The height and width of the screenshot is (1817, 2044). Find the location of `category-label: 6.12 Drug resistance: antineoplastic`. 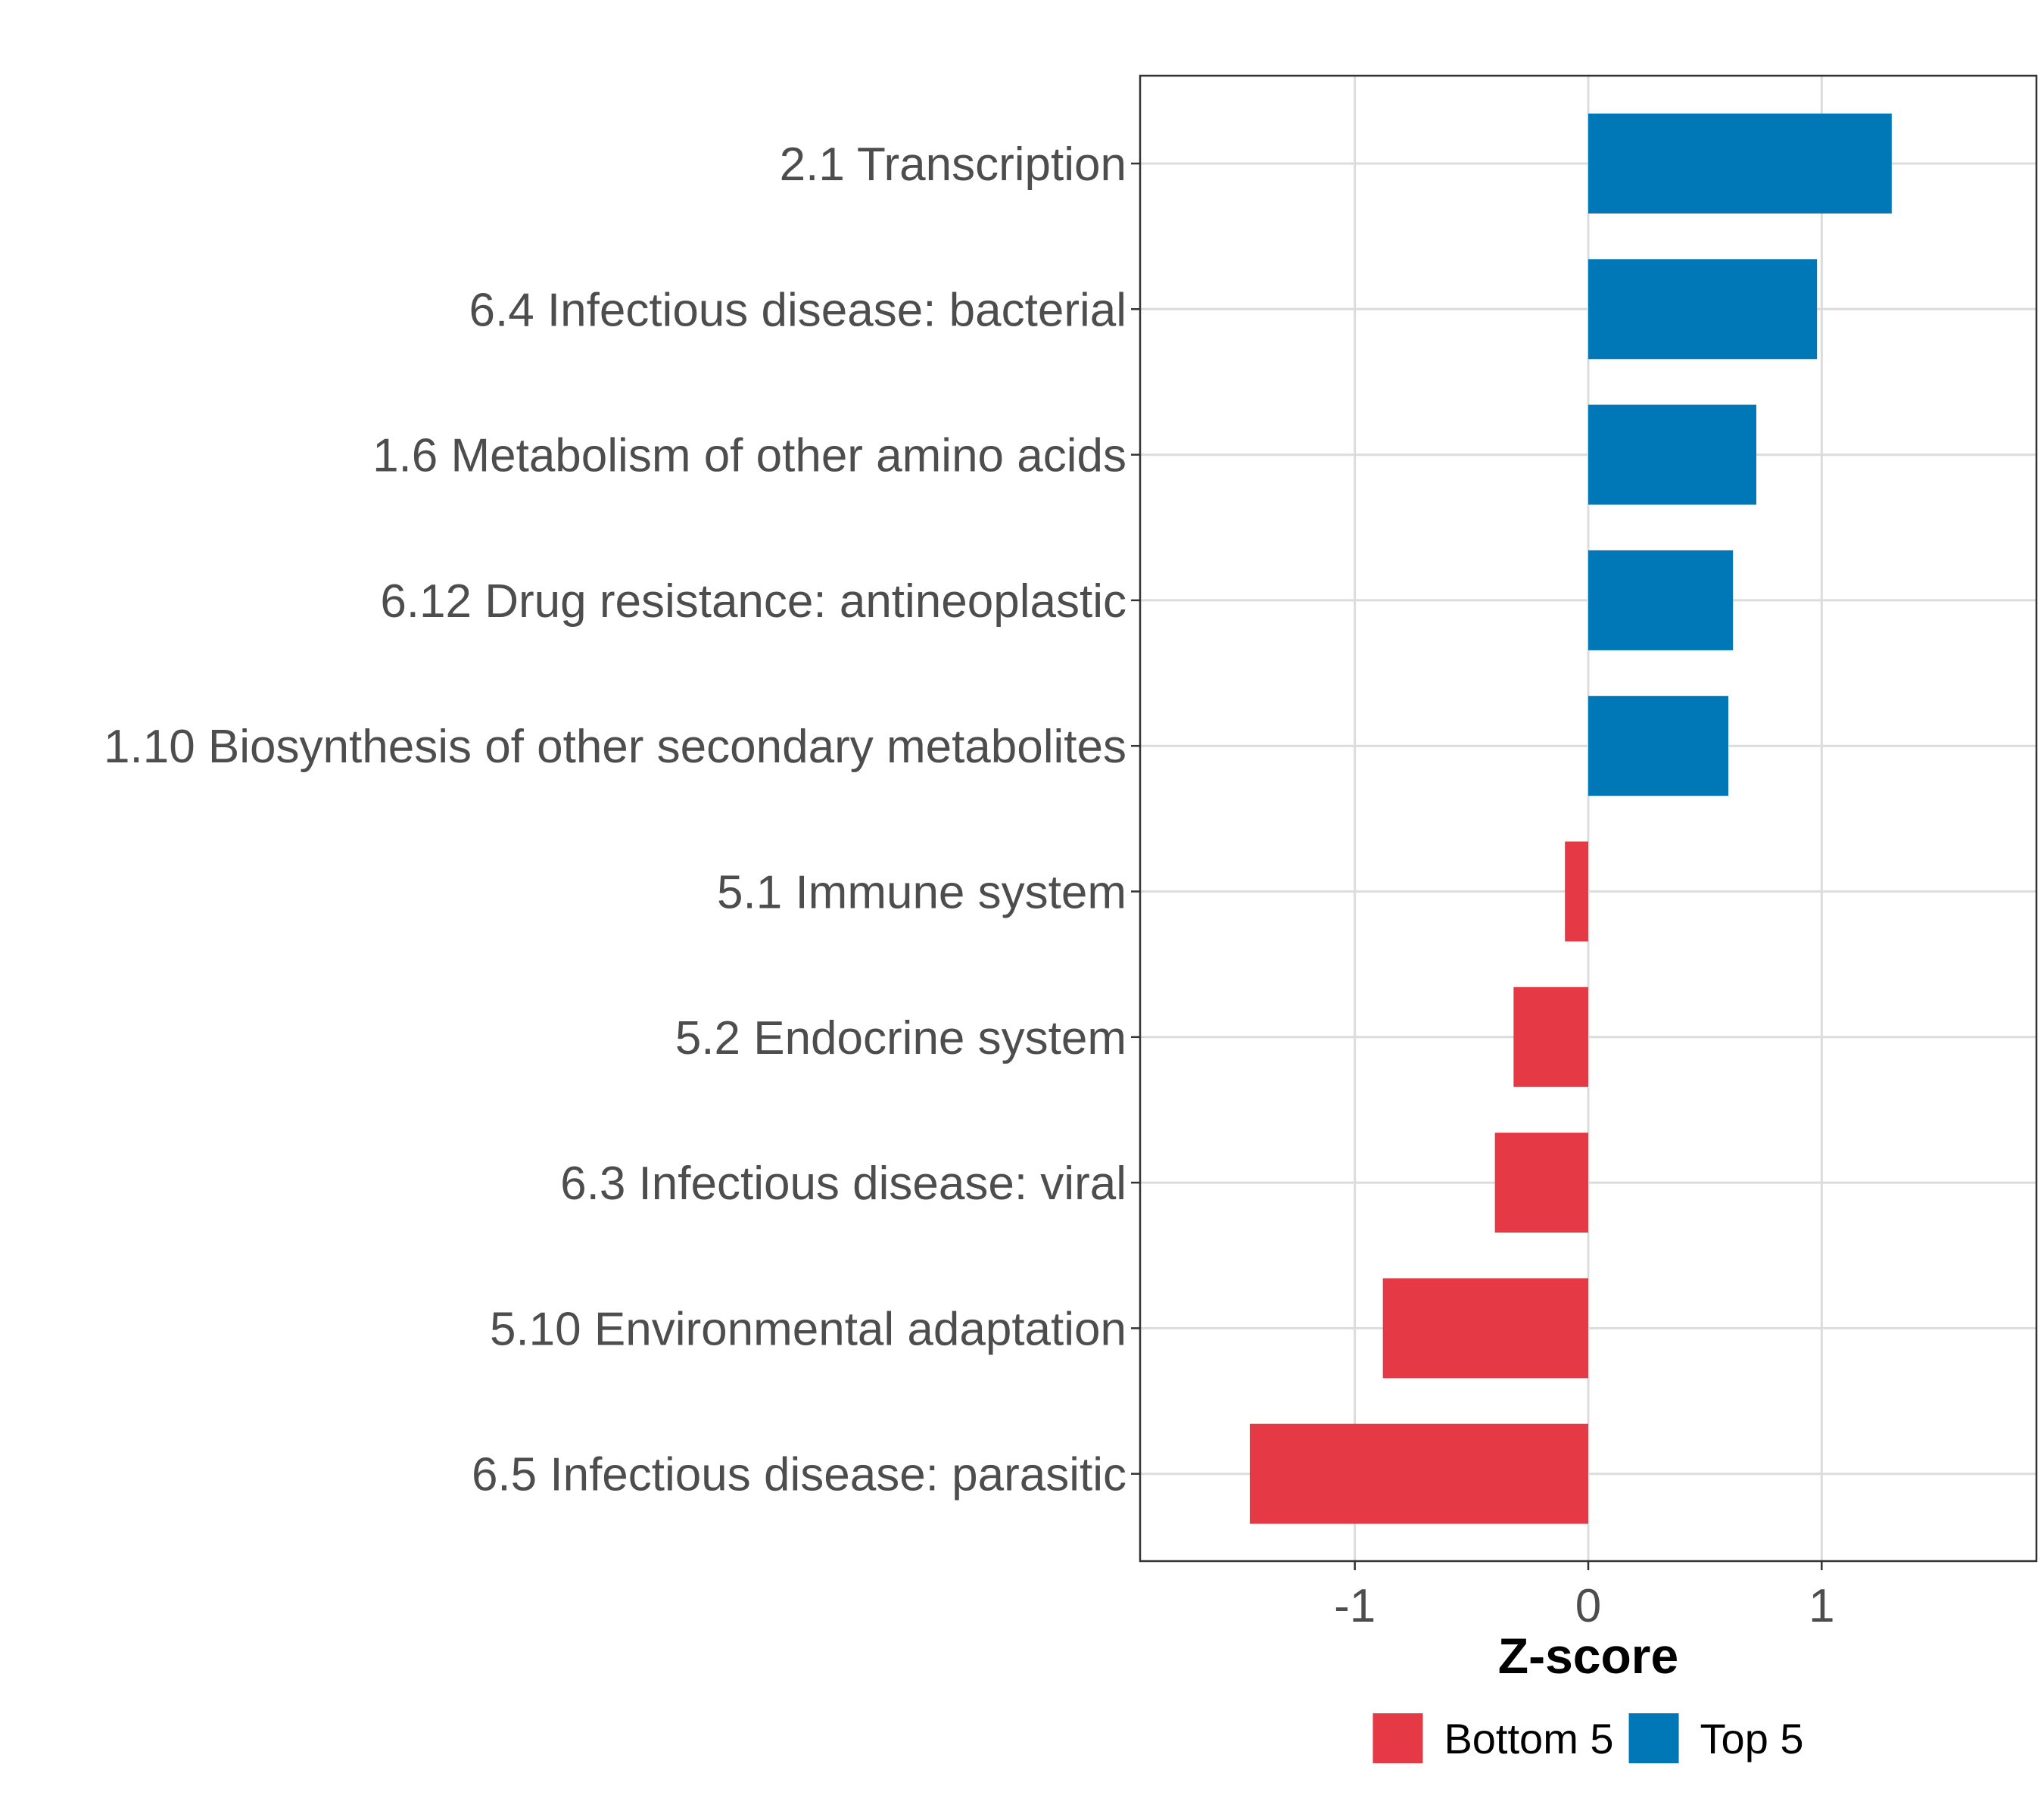

category-label: 6.12 Drug resistance: antineoplastic is located at coordinates (753, 601).